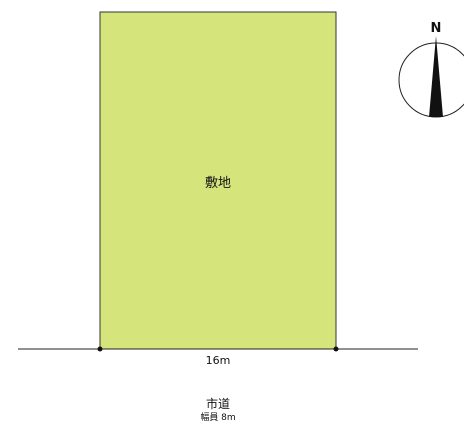 This screenshot has height=426, width=464. What do you see at coordinates (436, 28) in the screenshot?
I see `north-label: N` at bounding box center [436, 28].